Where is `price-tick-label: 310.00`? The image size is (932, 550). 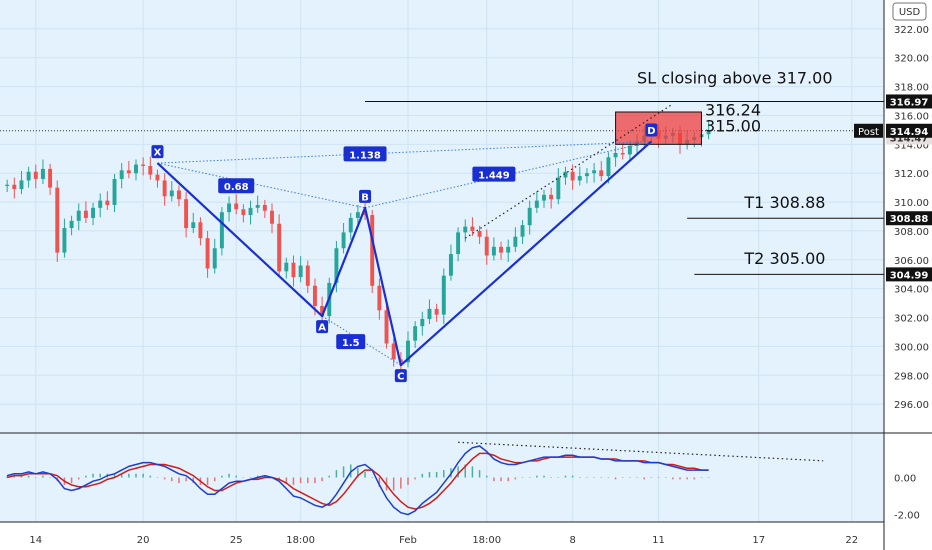 price-tick-label: 310.00 is located at coordinates (911, 203).